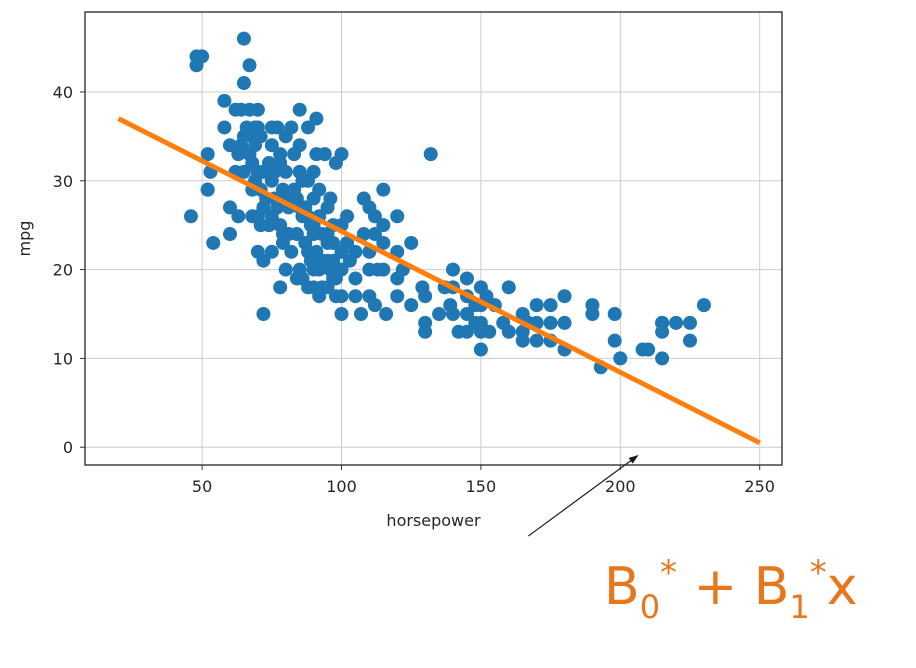 The width and height of the screenshot is (916, 668). What do you see at coordinates (583, 495) in the screenshot?
I see `annotation-arrow` at bounding box center [583, 495].